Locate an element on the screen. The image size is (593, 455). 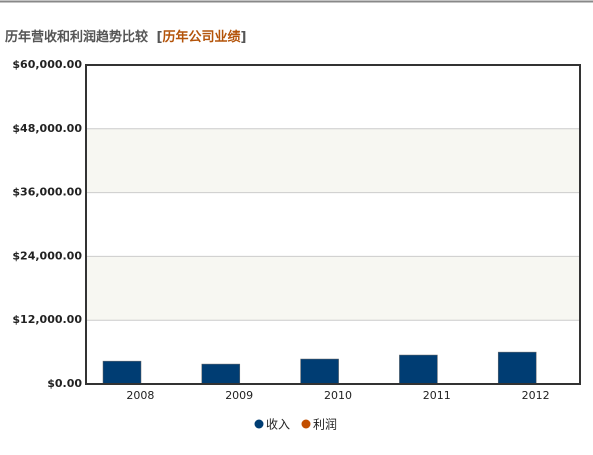
legend-label: 收入 is located at coordinates (278, 425).